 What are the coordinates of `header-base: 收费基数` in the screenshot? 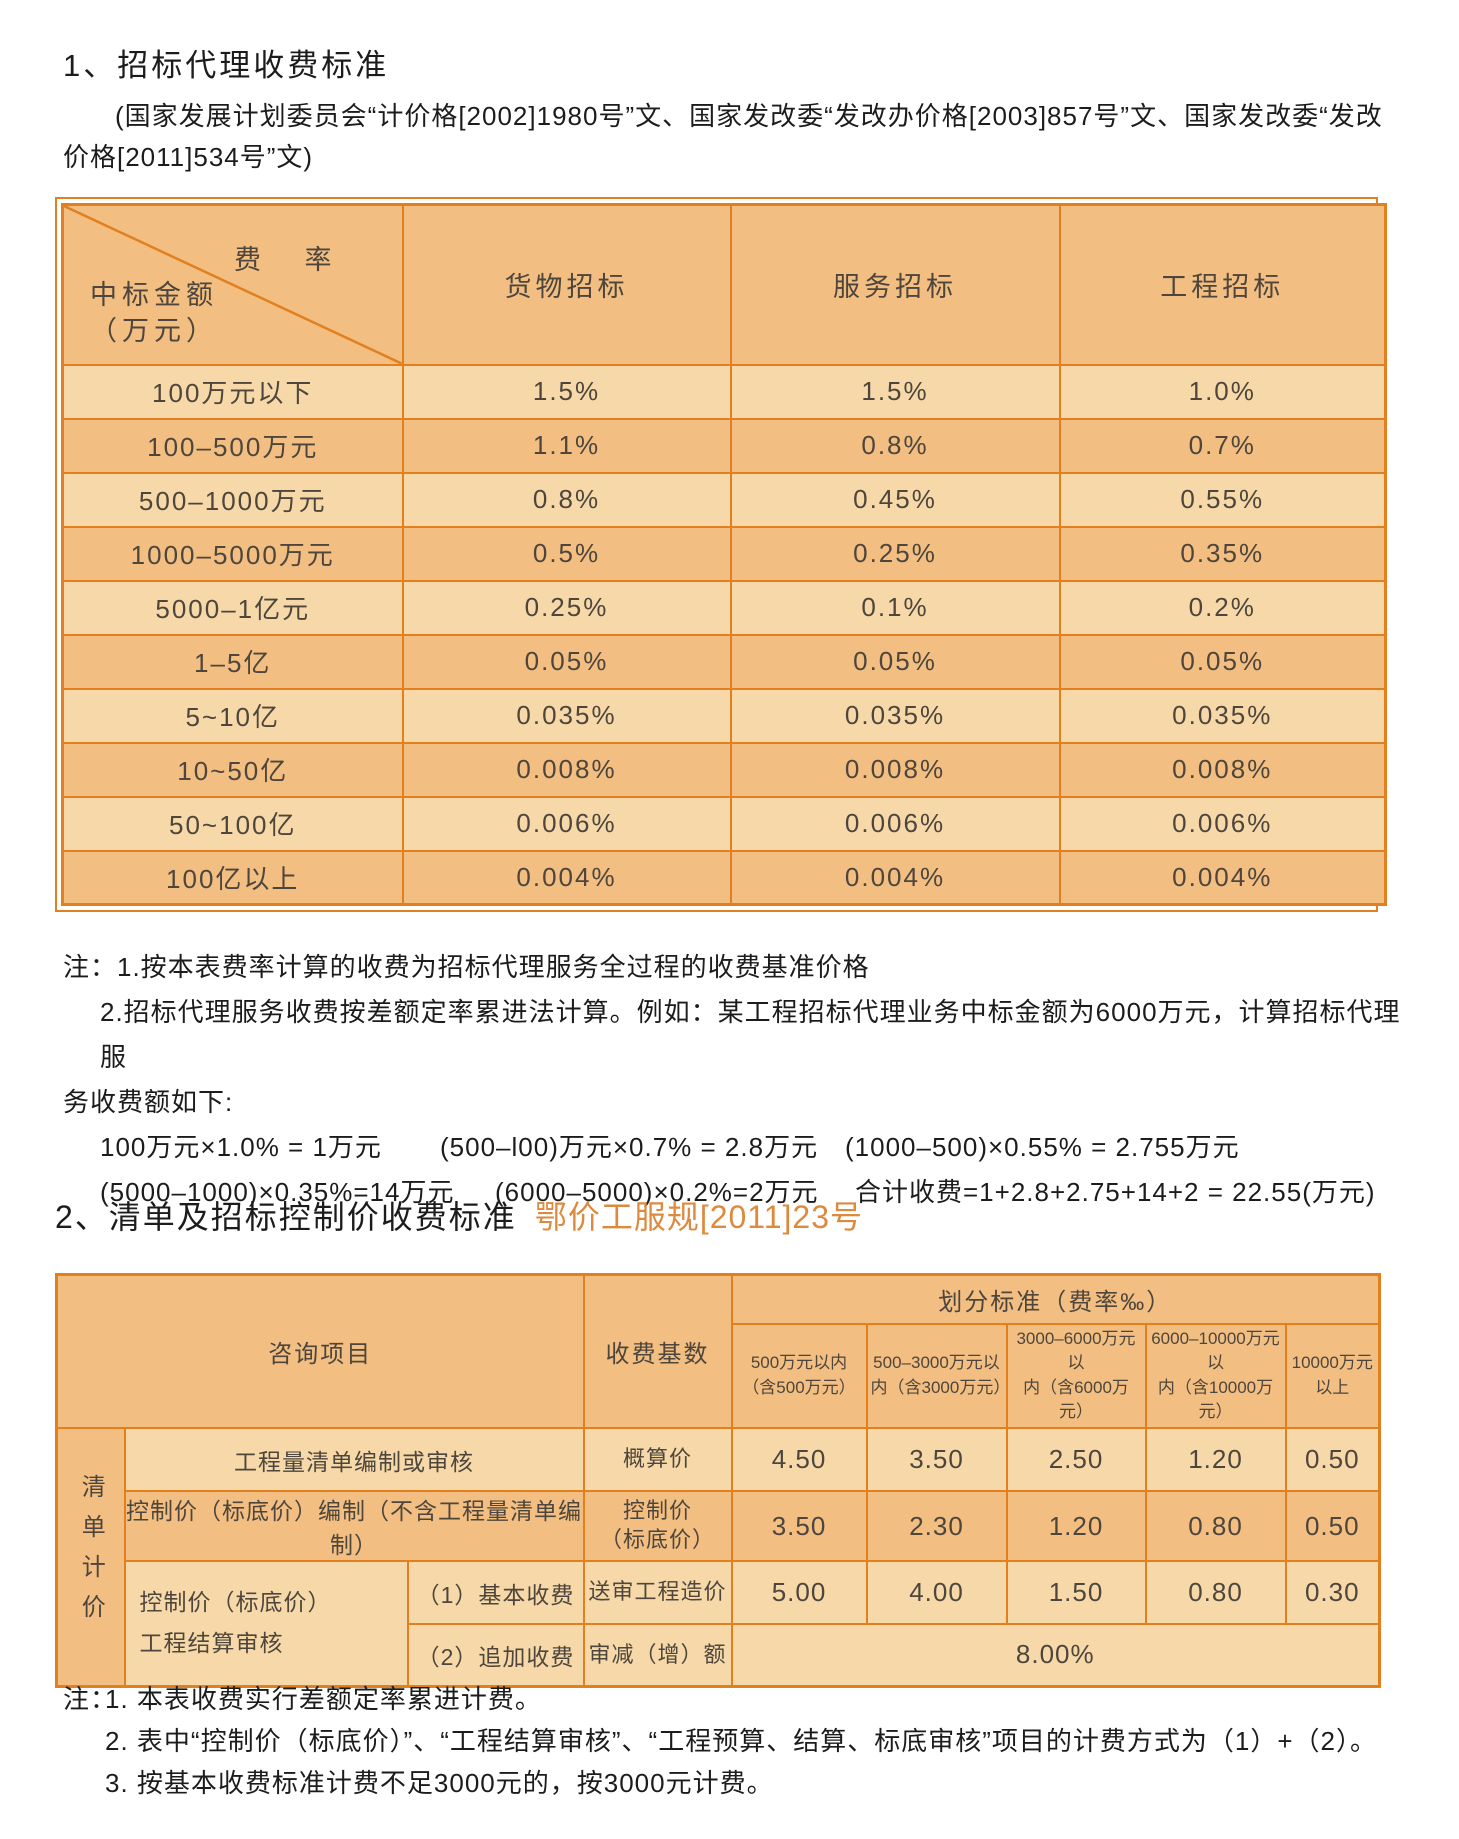 It's located at (657, 1351).